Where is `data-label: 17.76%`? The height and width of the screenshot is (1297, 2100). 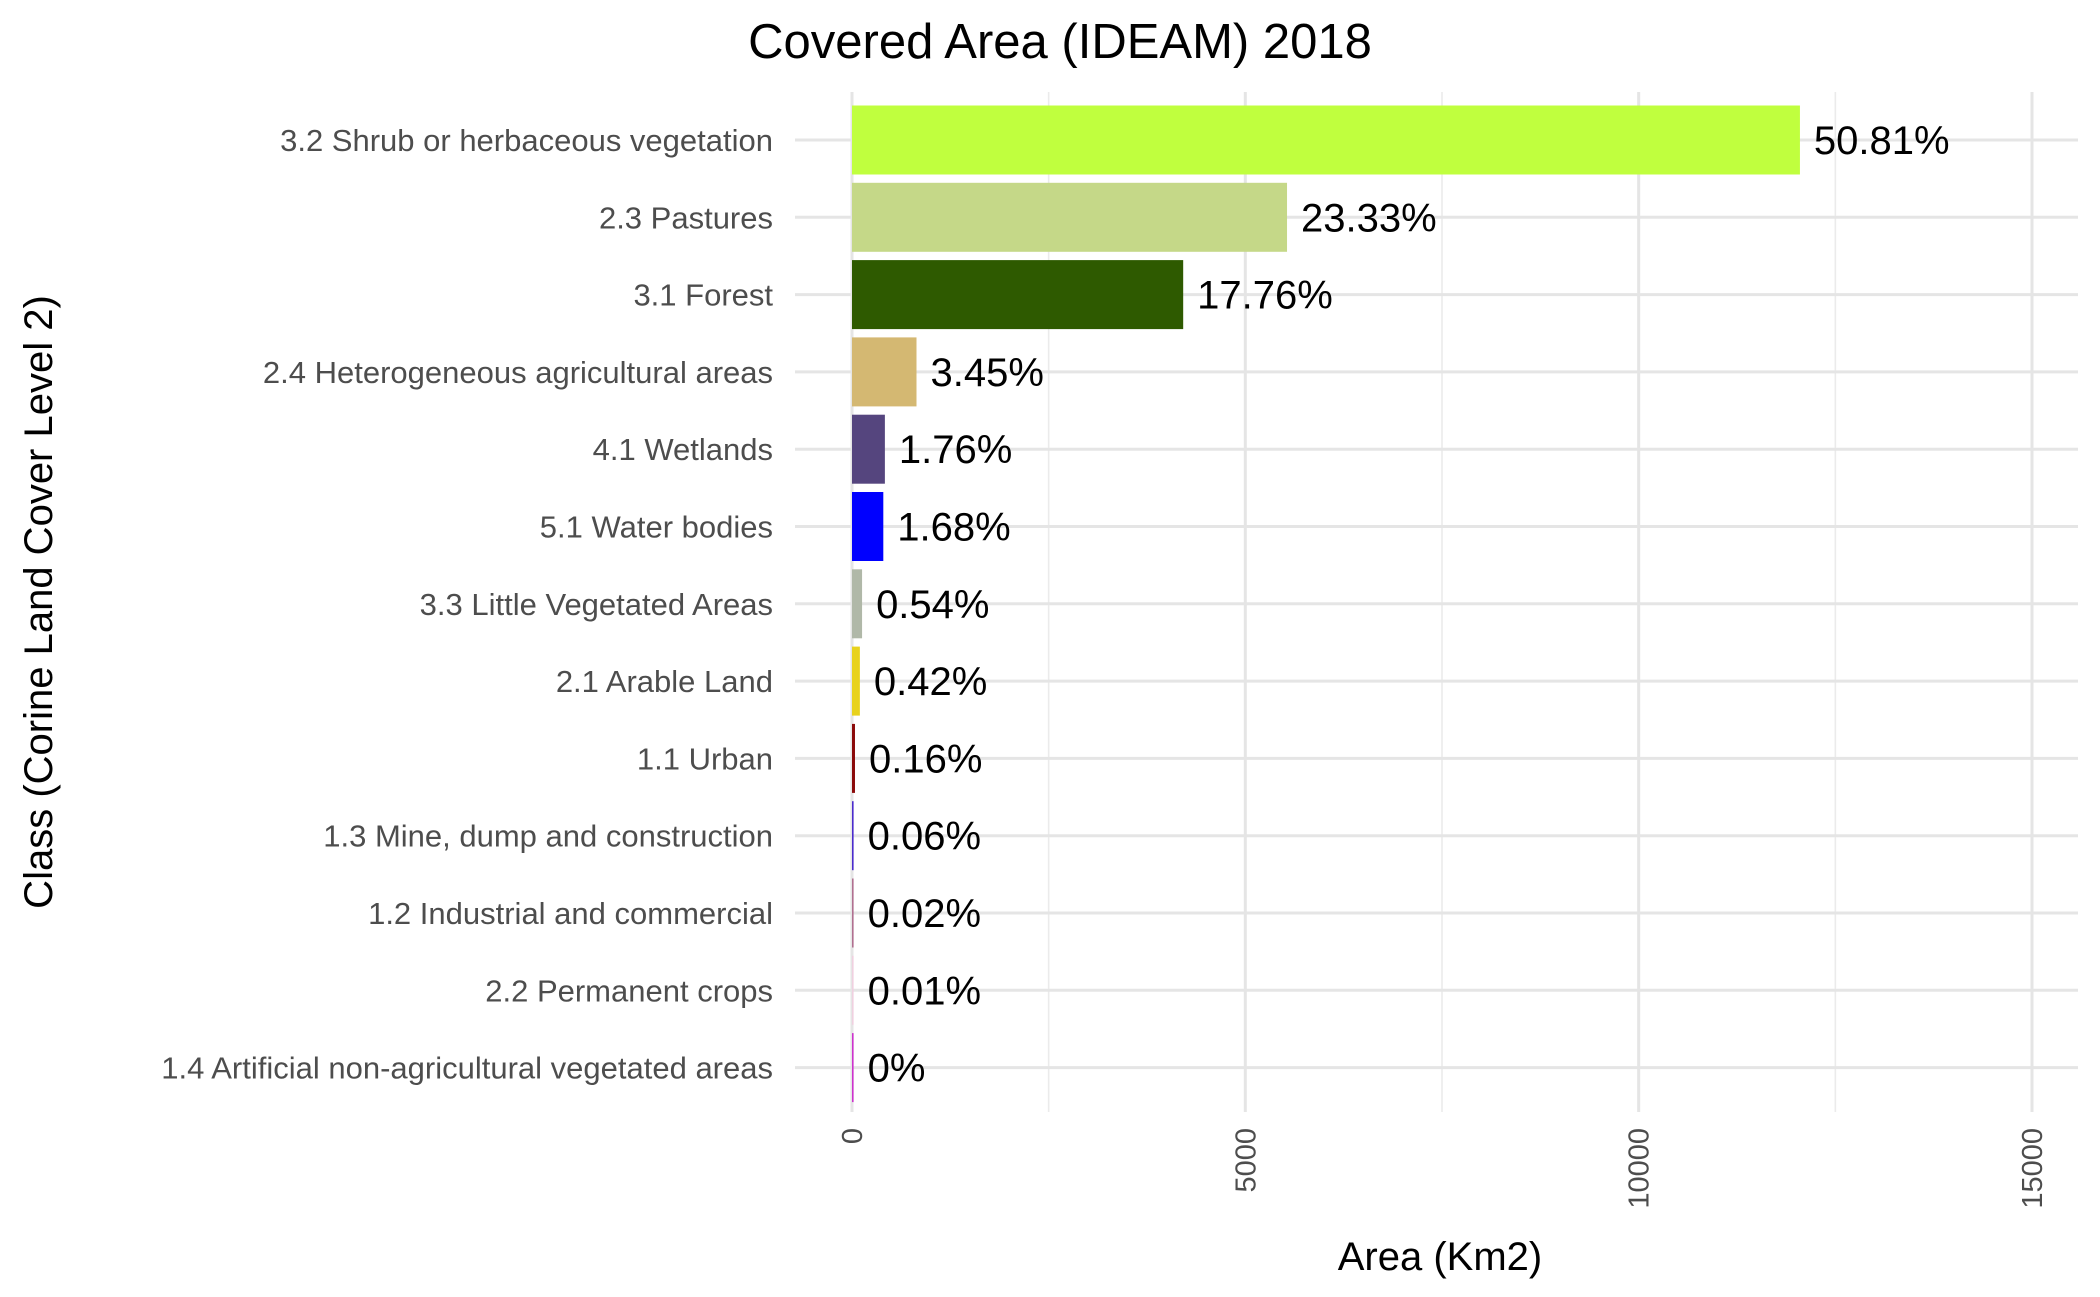 data-label: 17.76% is located at coordinates (1265, 296).